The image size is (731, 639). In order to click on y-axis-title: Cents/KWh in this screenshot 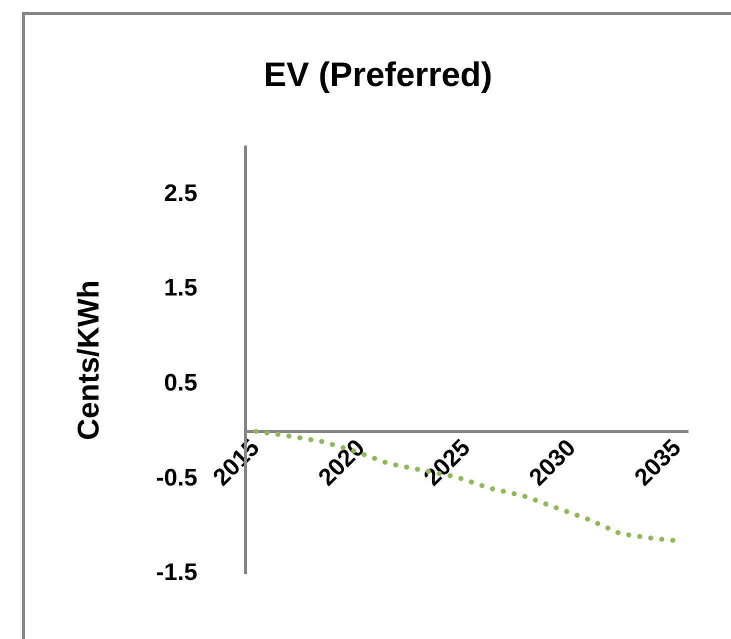, I will do `click(89, 360)`.